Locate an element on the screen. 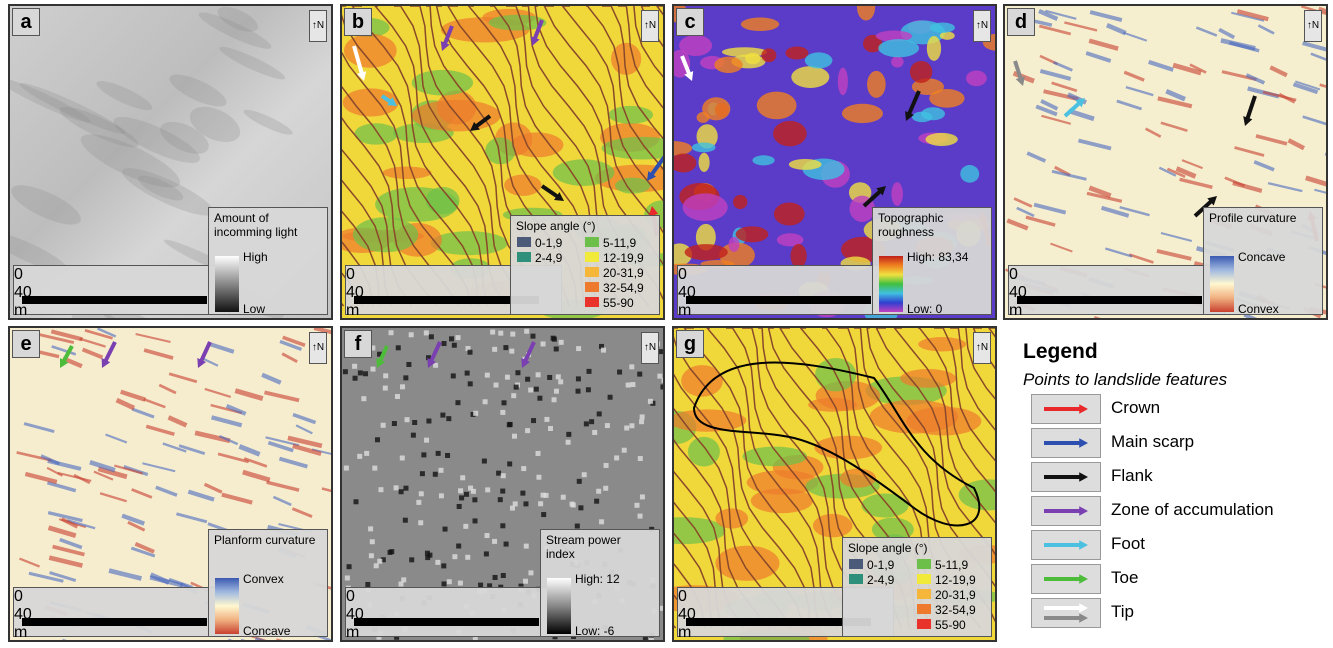 Image resolution: width=1333 pixels, height=648 pixels. north-arrow: ↑N is located at coordinates (1313, 26).